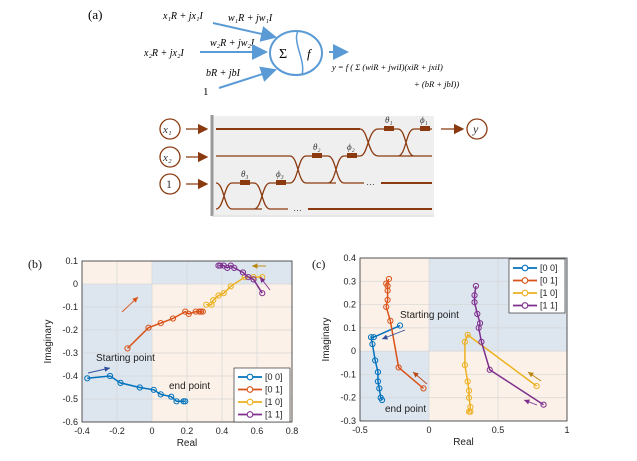 This screenshot has width=637, height=461. Describe the element at coordinates (323, 166) in the screenshot. I see `photonic-mesh-diagram: θ₁ ϕ₁ θ₂ ϕ₂ θ₃ ϕ₃ … … x₁ x₂ 1 y` at that location.